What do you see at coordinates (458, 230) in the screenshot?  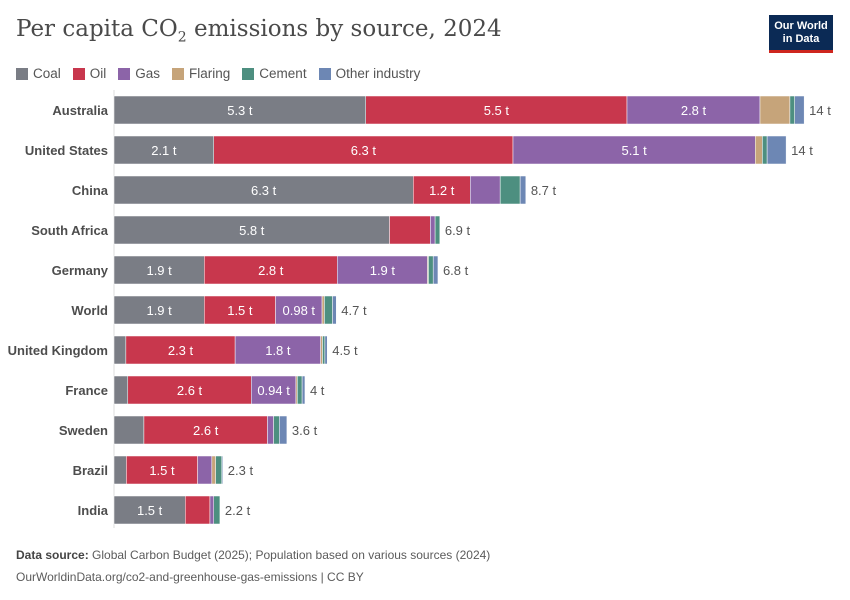 I see `total-label: 6.9 t` at bounding box center [458, 230].